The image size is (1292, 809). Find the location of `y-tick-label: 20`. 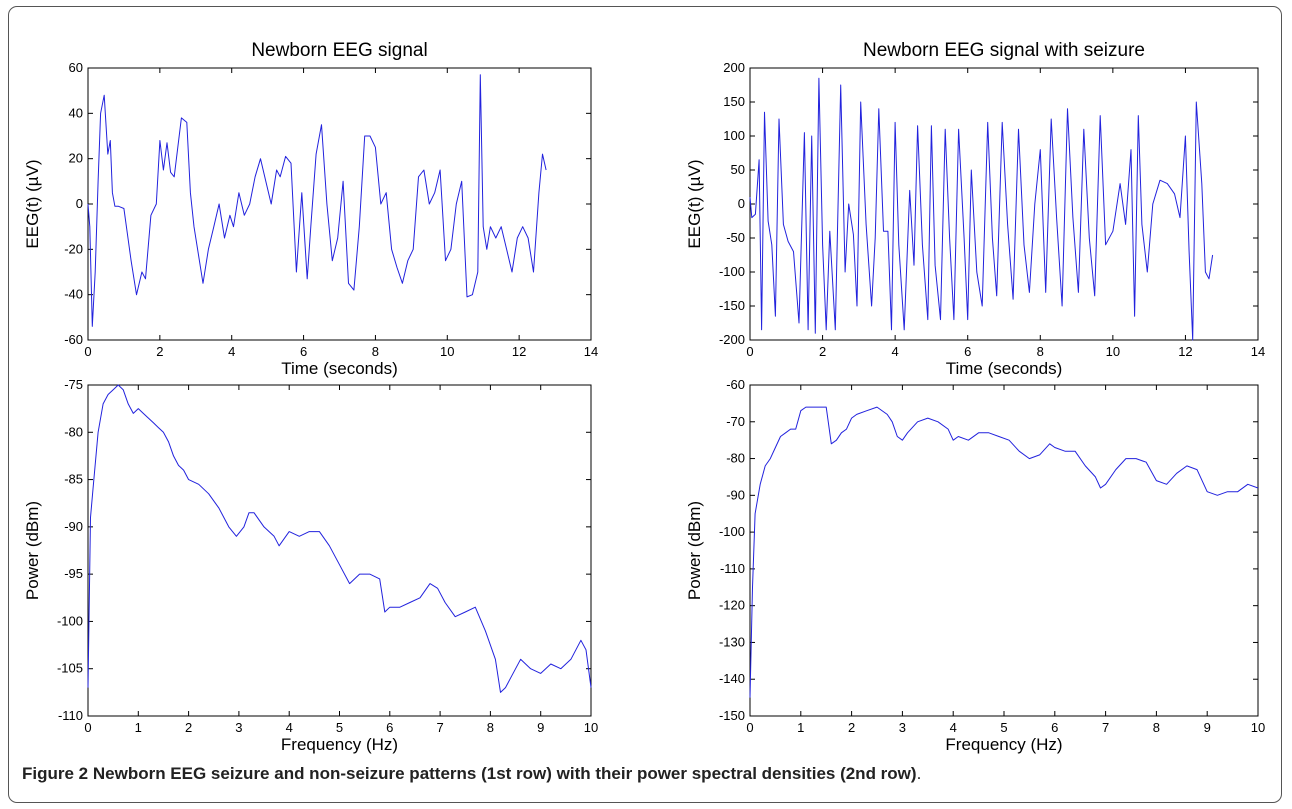

y-tick-label: 20 is located at coordinates (76, 158).